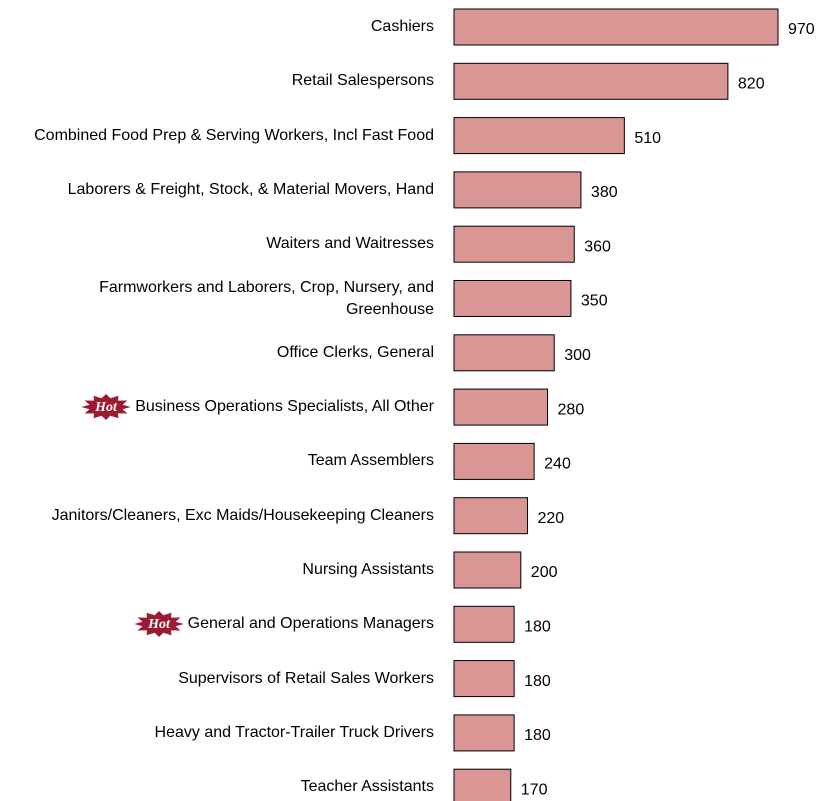  I want to click on data-label: 200, so click(544, 572).